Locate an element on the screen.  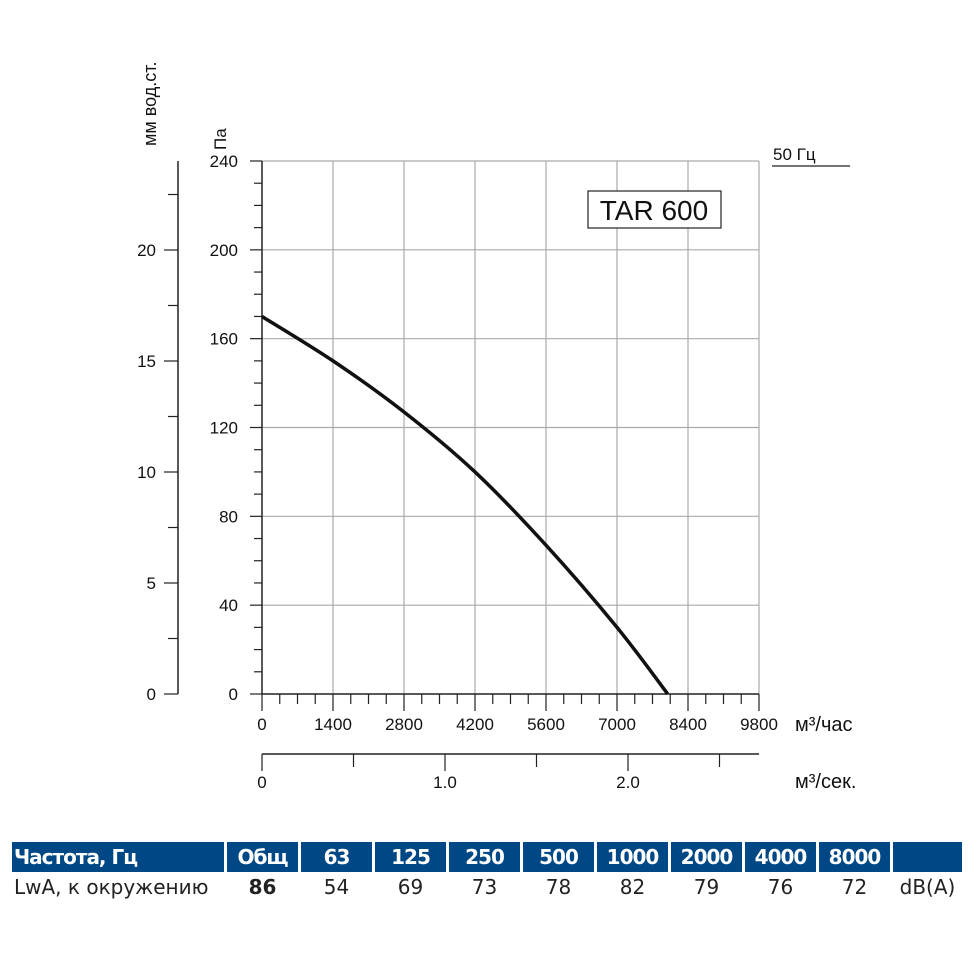
secondary-y-tick-label: 10 is located at coordinates (146, 472).